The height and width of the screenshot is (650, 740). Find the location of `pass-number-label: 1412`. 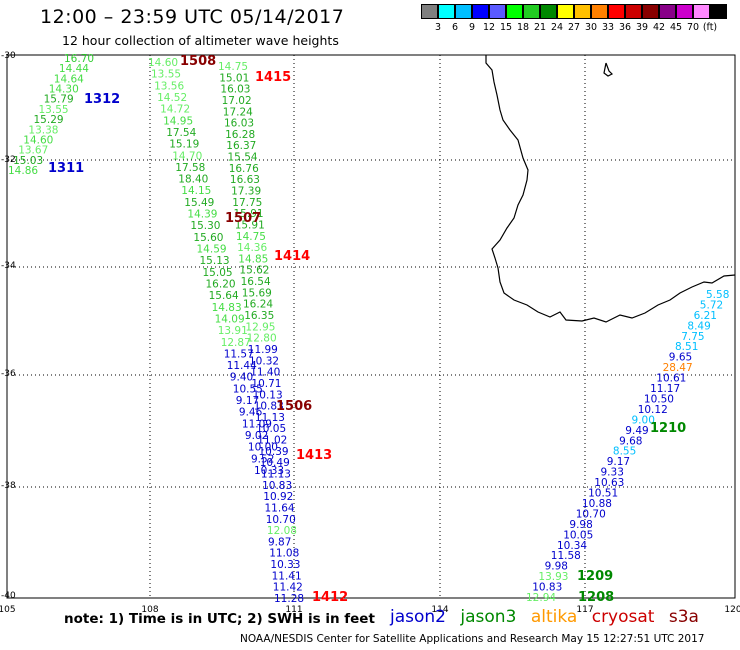

pass-number-label: 1412 is located at coordinates (330, 597).